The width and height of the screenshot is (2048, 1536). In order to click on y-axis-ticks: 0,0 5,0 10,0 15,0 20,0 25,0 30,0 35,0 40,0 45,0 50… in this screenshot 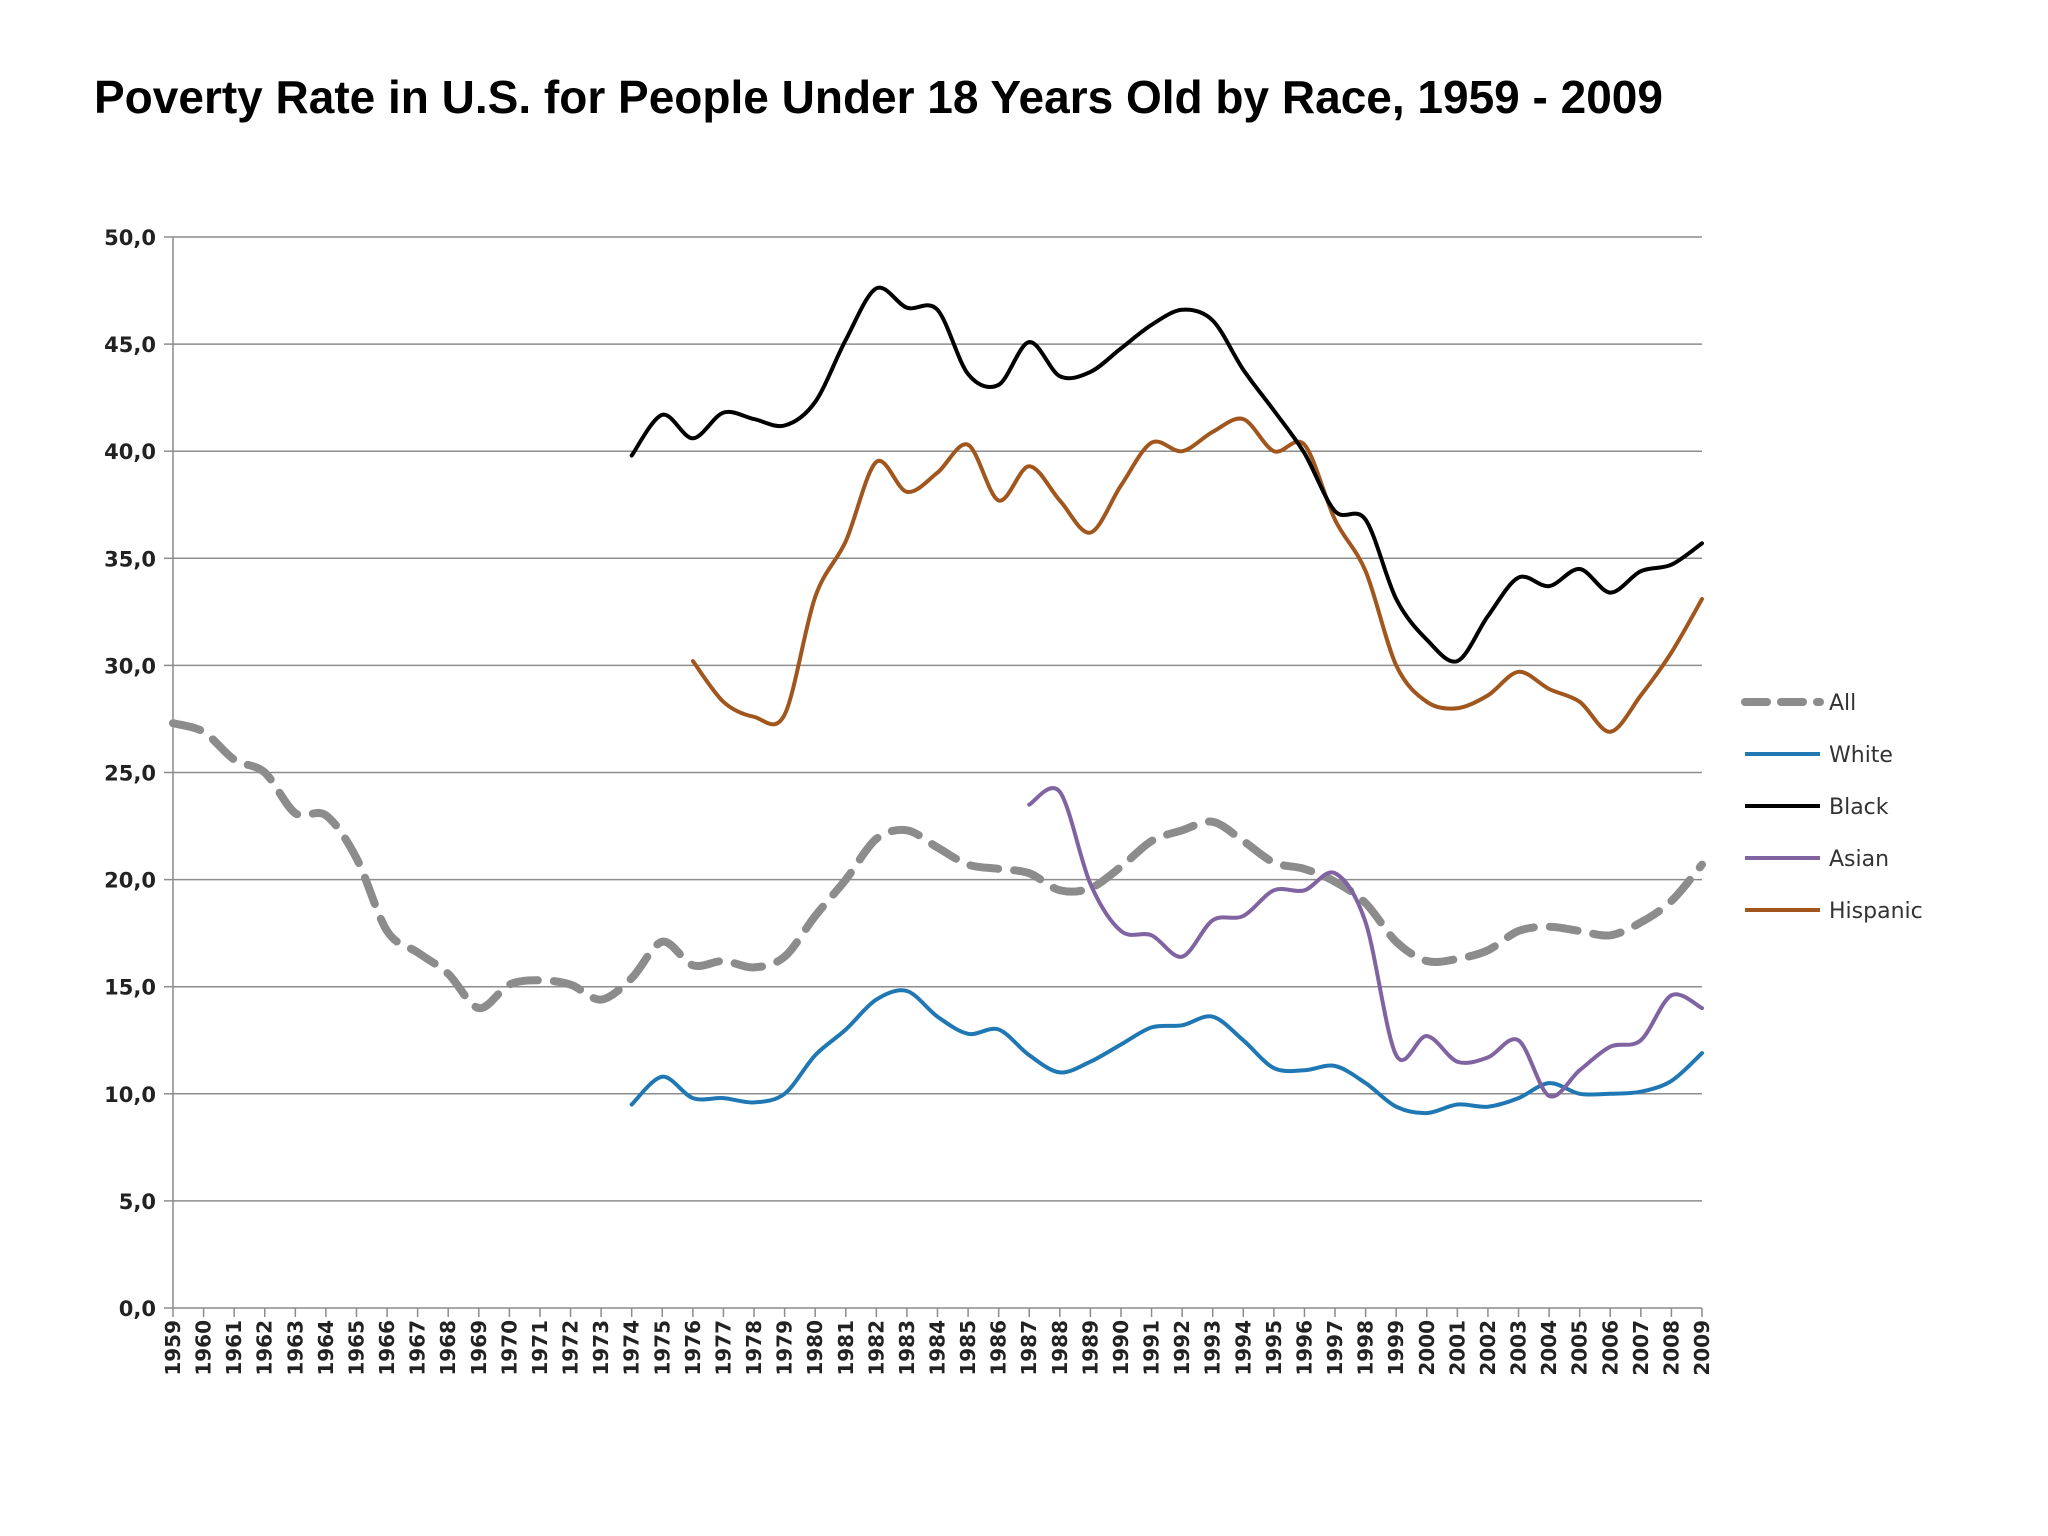, I will do `click(130, 773)`.